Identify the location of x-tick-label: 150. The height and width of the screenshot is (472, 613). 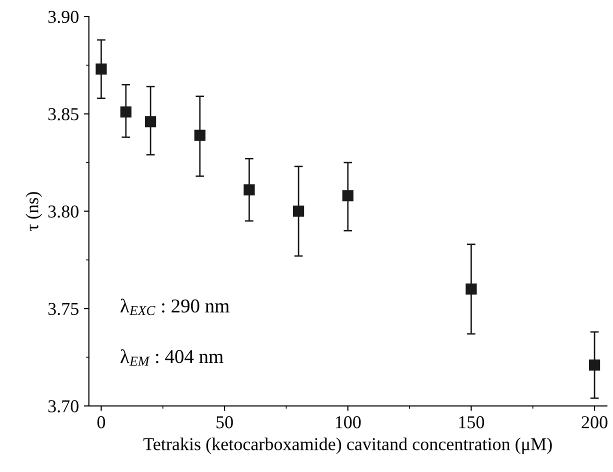
(471, 422).